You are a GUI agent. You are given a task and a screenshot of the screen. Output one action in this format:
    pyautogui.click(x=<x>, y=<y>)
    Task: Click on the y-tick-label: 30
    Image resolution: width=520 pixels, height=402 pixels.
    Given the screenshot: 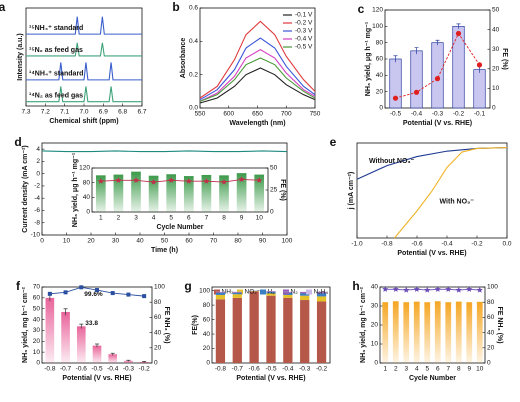 What is the action you would take?
    pyautogui.click(x=37, y=330)
    